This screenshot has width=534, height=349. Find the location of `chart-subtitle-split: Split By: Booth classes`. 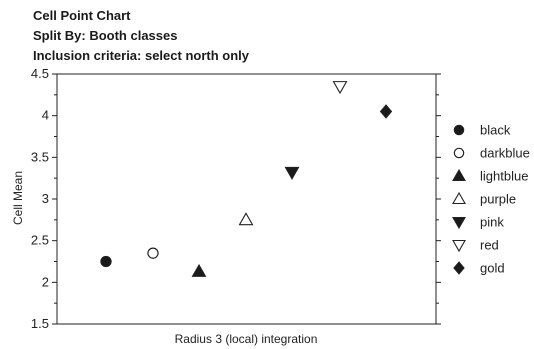

chart-subtitle-split: Split By: Booth classes is located at coordinates (105, 35).